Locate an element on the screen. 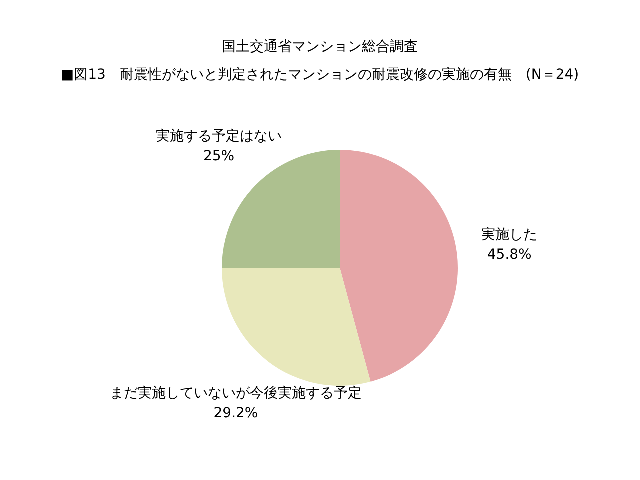 The width and height of the screenshot is (640, 480). chart-title: 国土交通省マンション総合調査 is located at coordinates (320, 47).